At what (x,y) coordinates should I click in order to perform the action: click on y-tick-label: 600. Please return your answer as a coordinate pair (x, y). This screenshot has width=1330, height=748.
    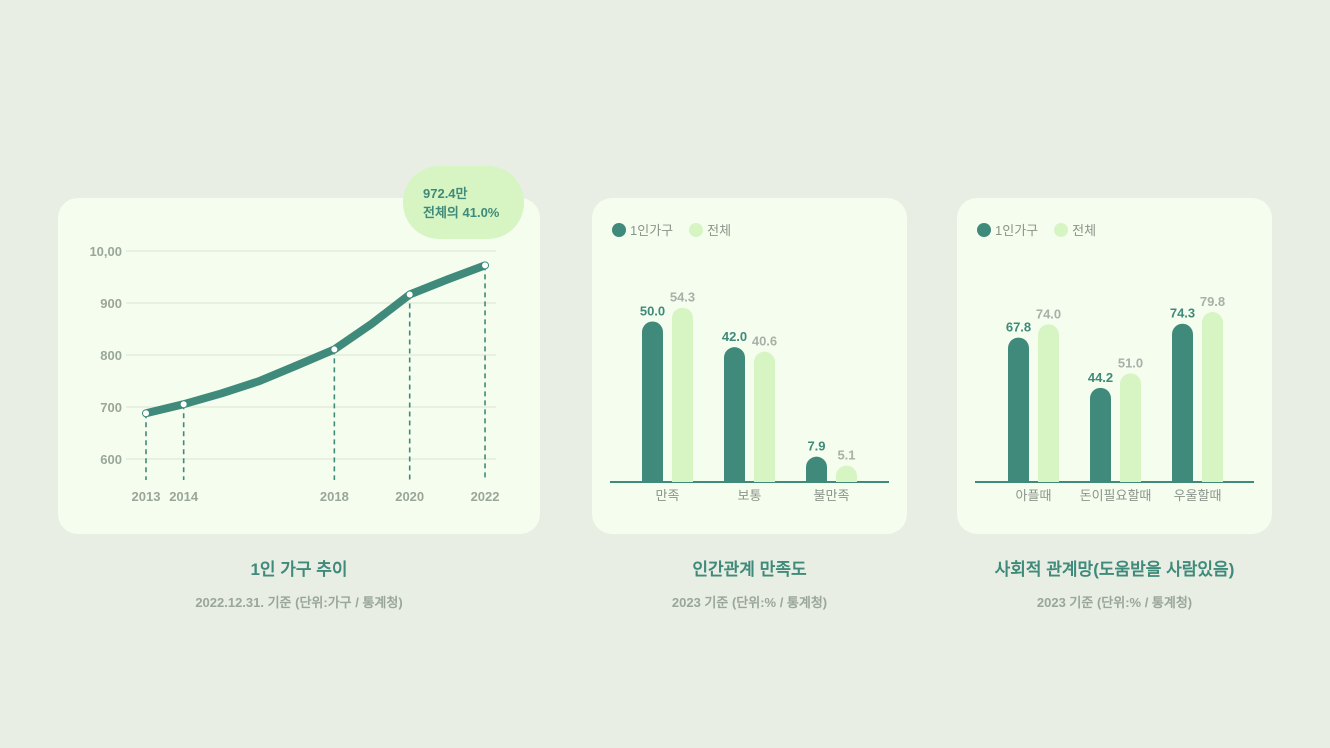
    Looking at the image, I should click on (111, 459).